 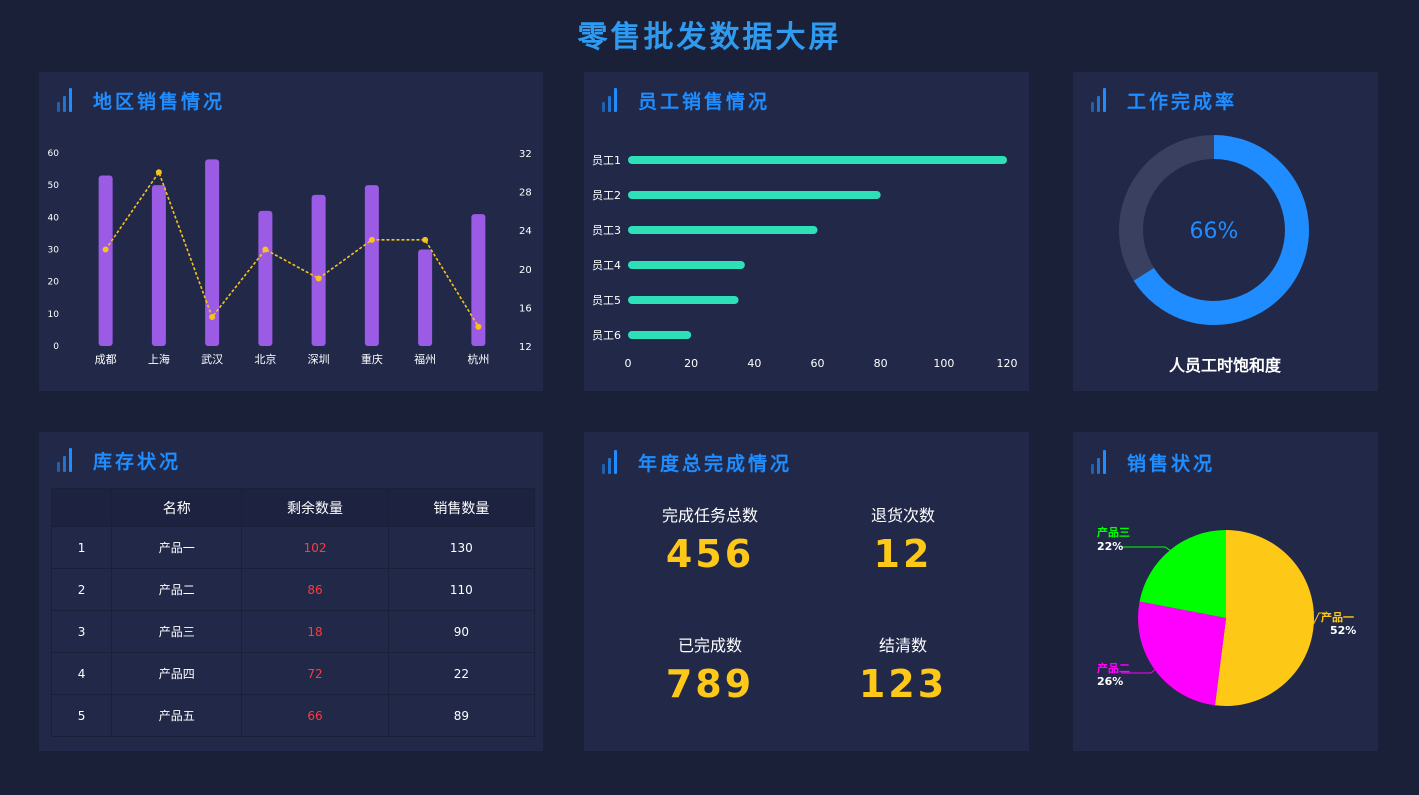 What do you see at coordinates (1337, 617) in the screenshot?
I see `pie-slice-label: 产品一` at bounding box center [1337, 617].